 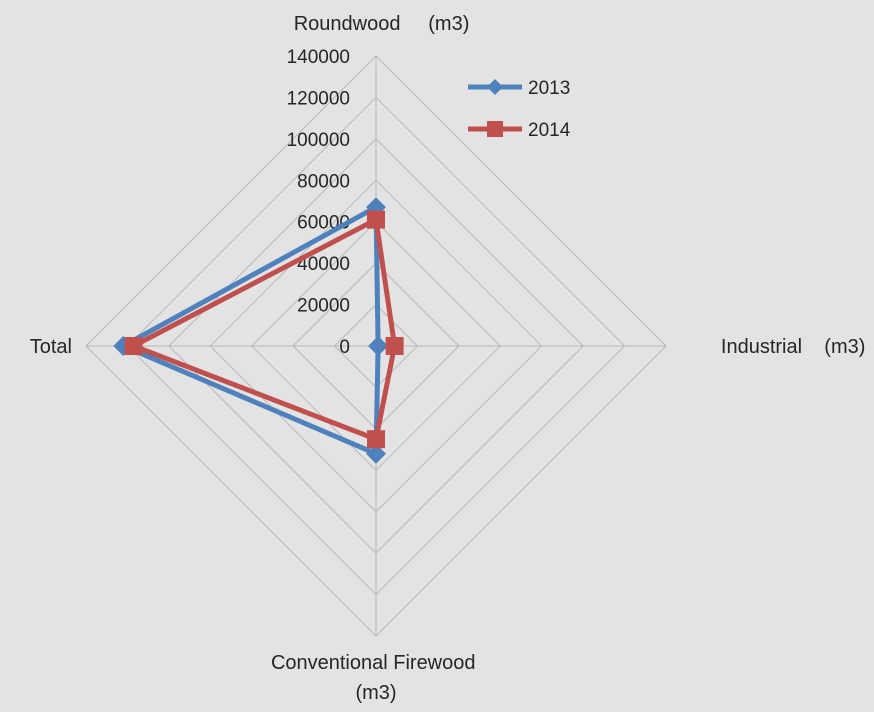 What do you see at coordinates (344, 347) in the screenshot?
I see `tick-label-0: 0` at bounding box center [344, 347].